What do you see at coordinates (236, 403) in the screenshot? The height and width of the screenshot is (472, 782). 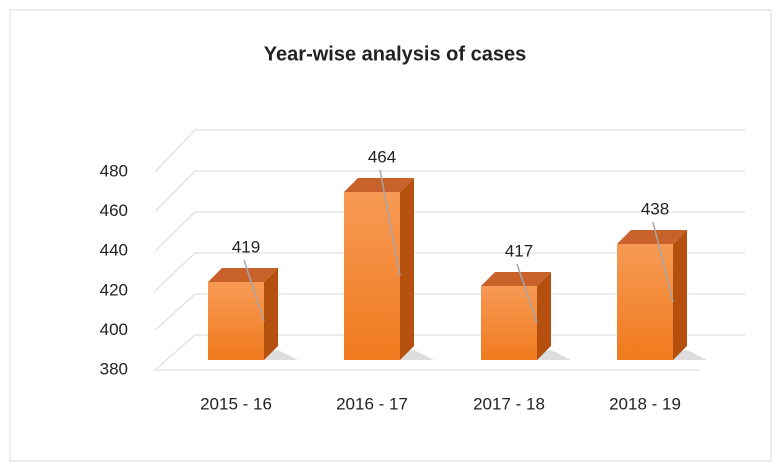 I see `x-tick-label: 2015 - 16` at bounding box center [236, 403].